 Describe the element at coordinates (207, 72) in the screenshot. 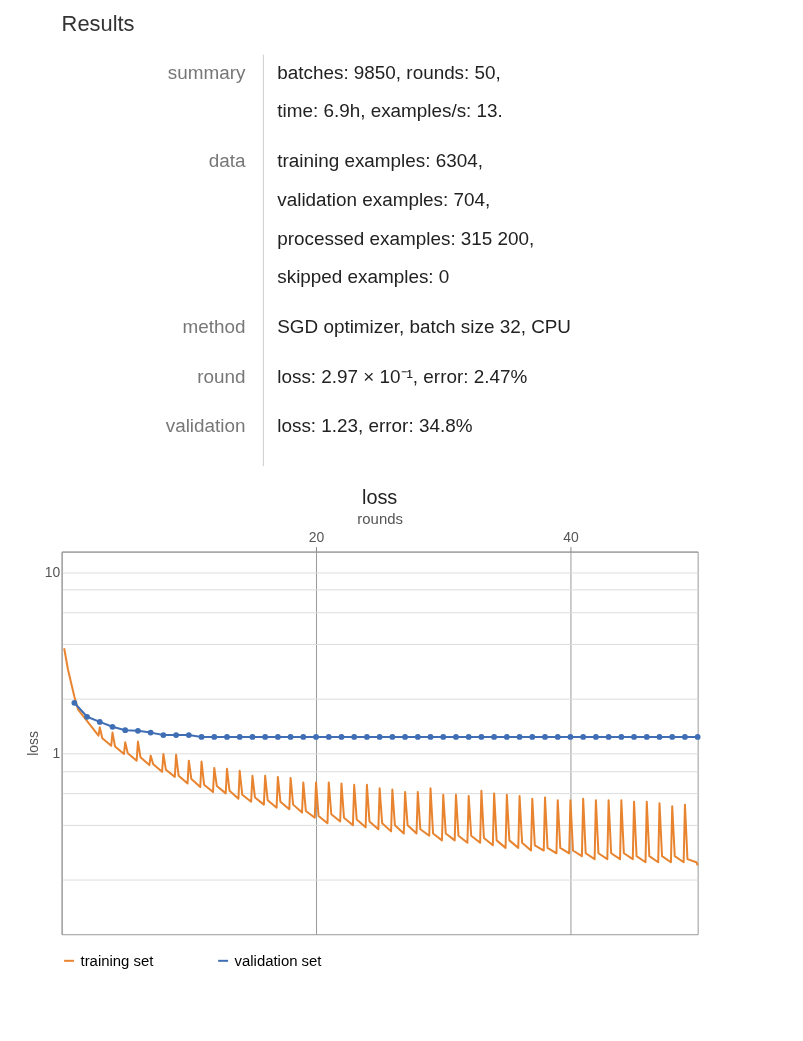

I see `category-label: summary` at that location.